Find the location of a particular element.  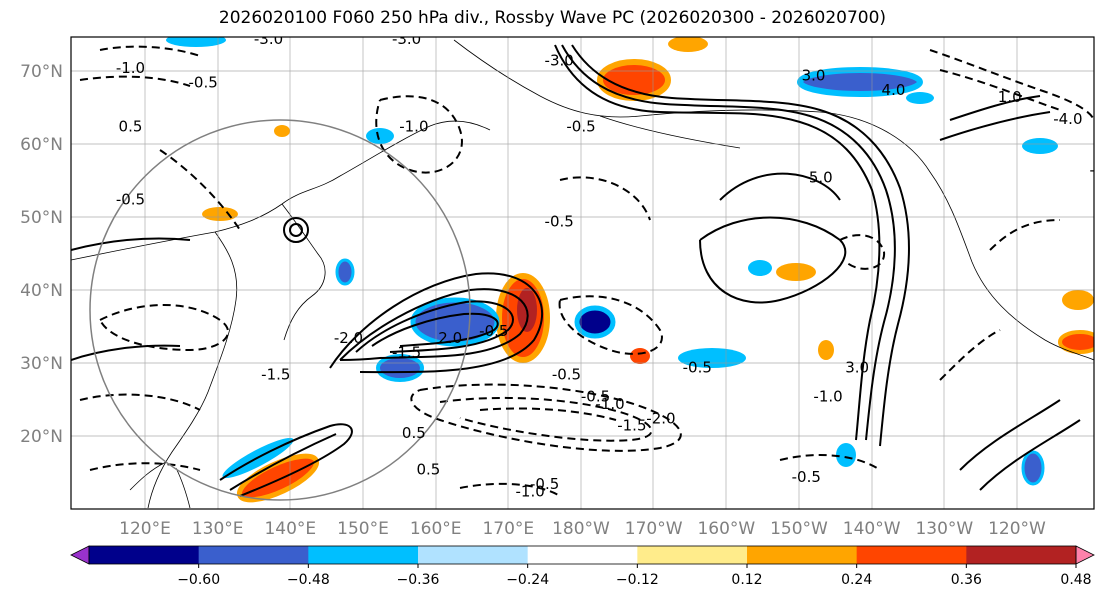

lon-tick-label: 180°W is located at coordinates (581, 529).